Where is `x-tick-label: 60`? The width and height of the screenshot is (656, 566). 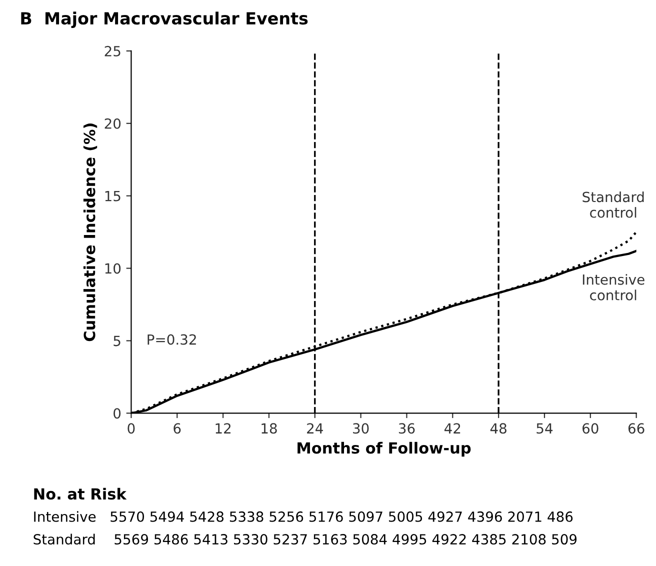
x-tick-label: 60 is located at coordinates (590, 428).